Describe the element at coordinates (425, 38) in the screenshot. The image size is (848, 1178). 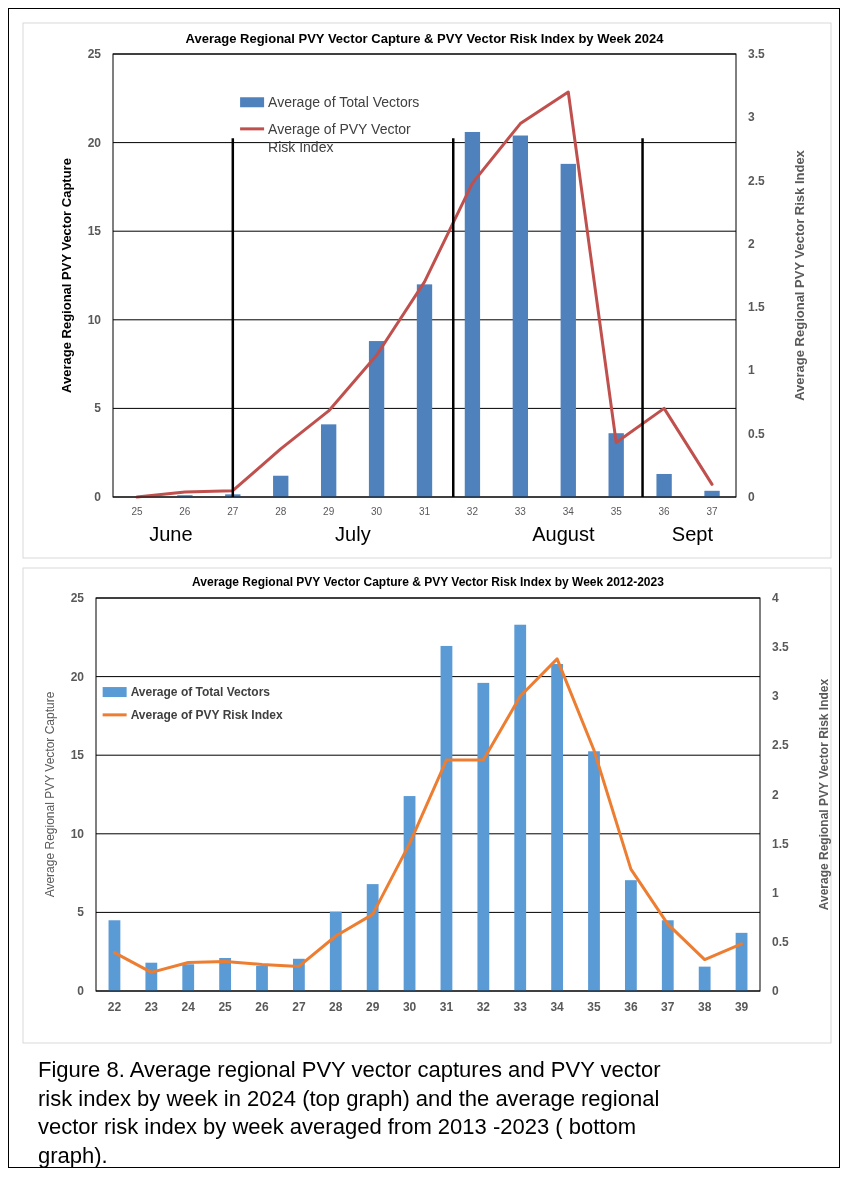
I see `chart-title: Average Regional PVY Vector Capture & PVY Vector Risk Index by Week 2024` at that location.